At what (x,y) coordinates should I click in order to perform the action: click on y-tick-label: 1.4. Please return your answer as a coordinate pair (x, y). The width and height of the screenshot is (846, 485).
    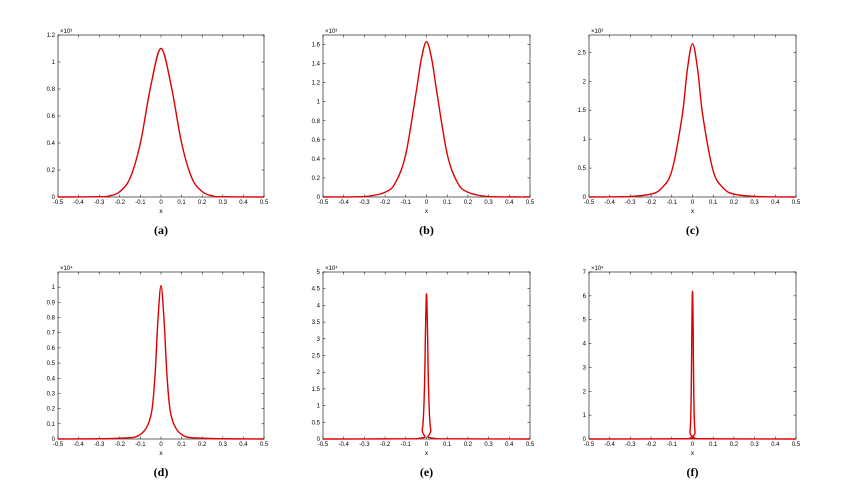
    Looking at the image, I should click on (316, 65).